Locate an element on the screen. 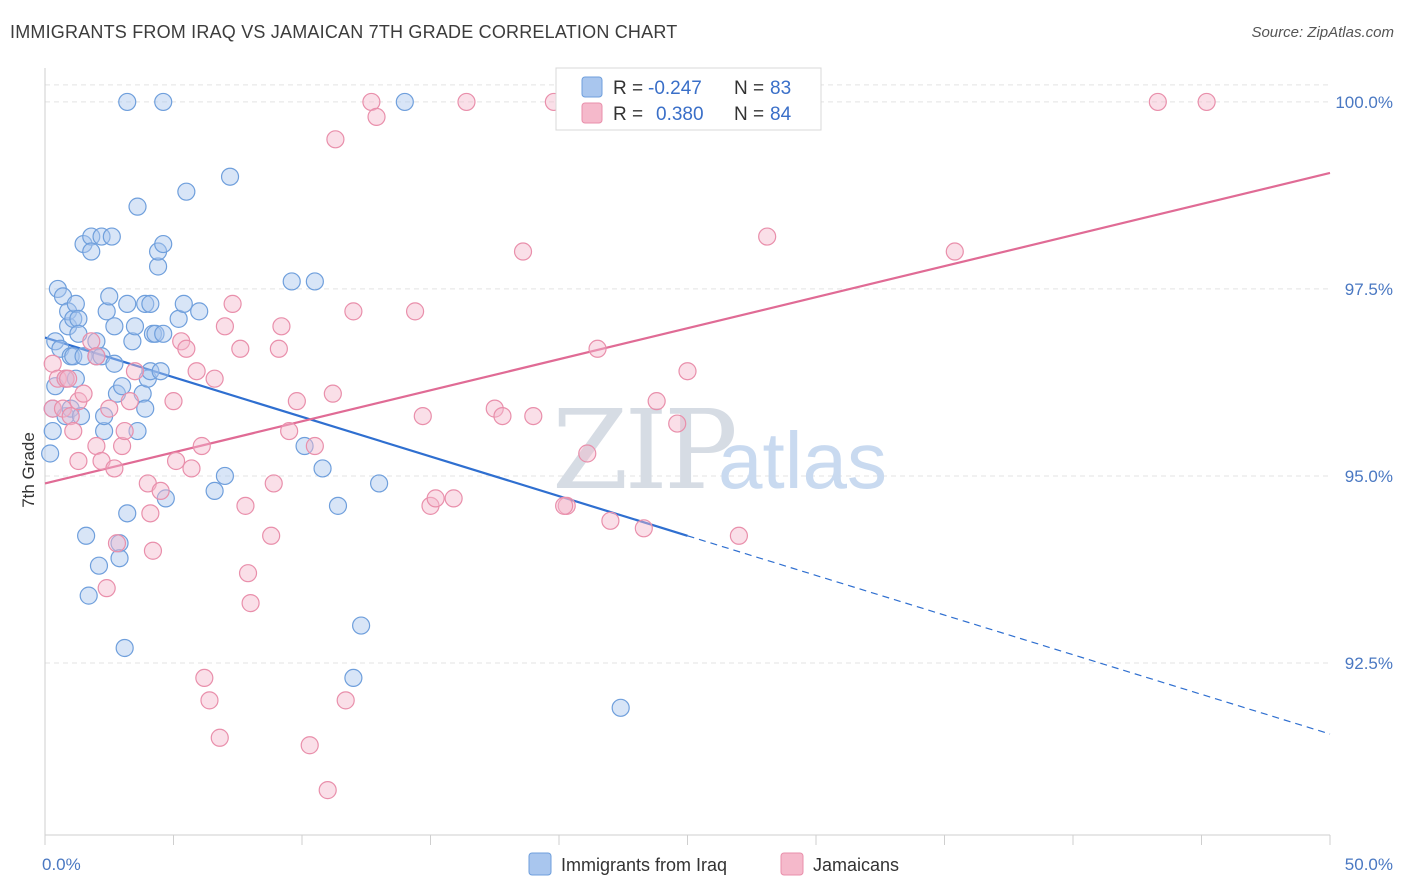 This screenshot has width=1406, height=892. legend-n-value-jamaicans: 84 is located at coordinates (781, 114).